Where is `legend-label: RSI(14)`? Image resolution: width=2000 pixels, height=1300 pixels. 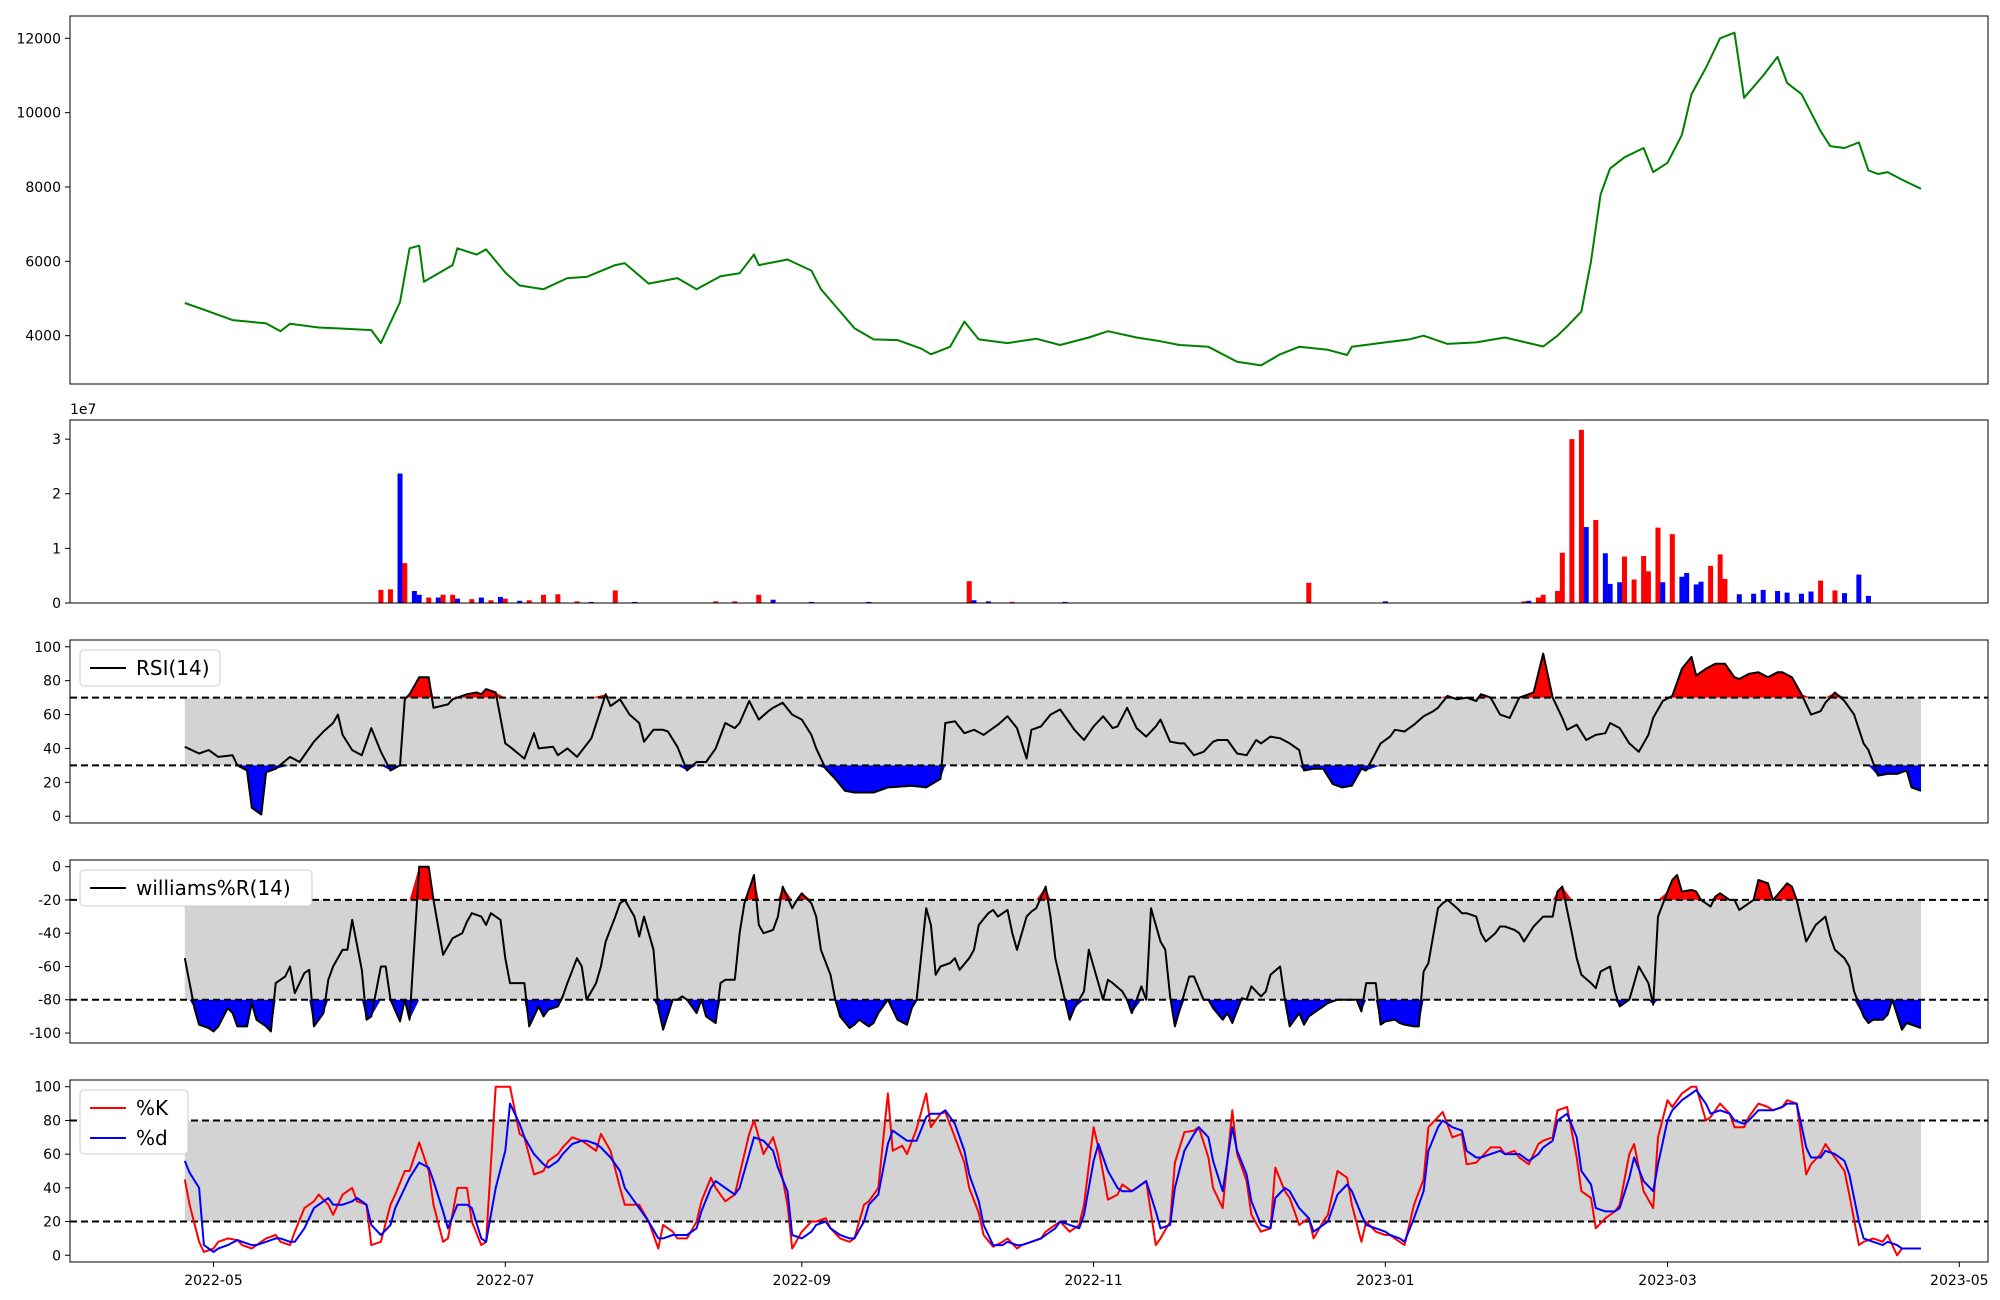
legend-label: RSI(14) is located at coordinates (173, 668).